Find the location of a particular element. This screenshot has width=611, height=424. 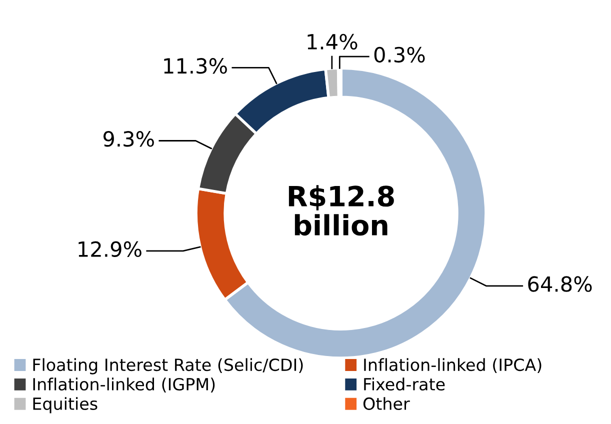

data-label: 9.3% is located at coordinates (128, 139).